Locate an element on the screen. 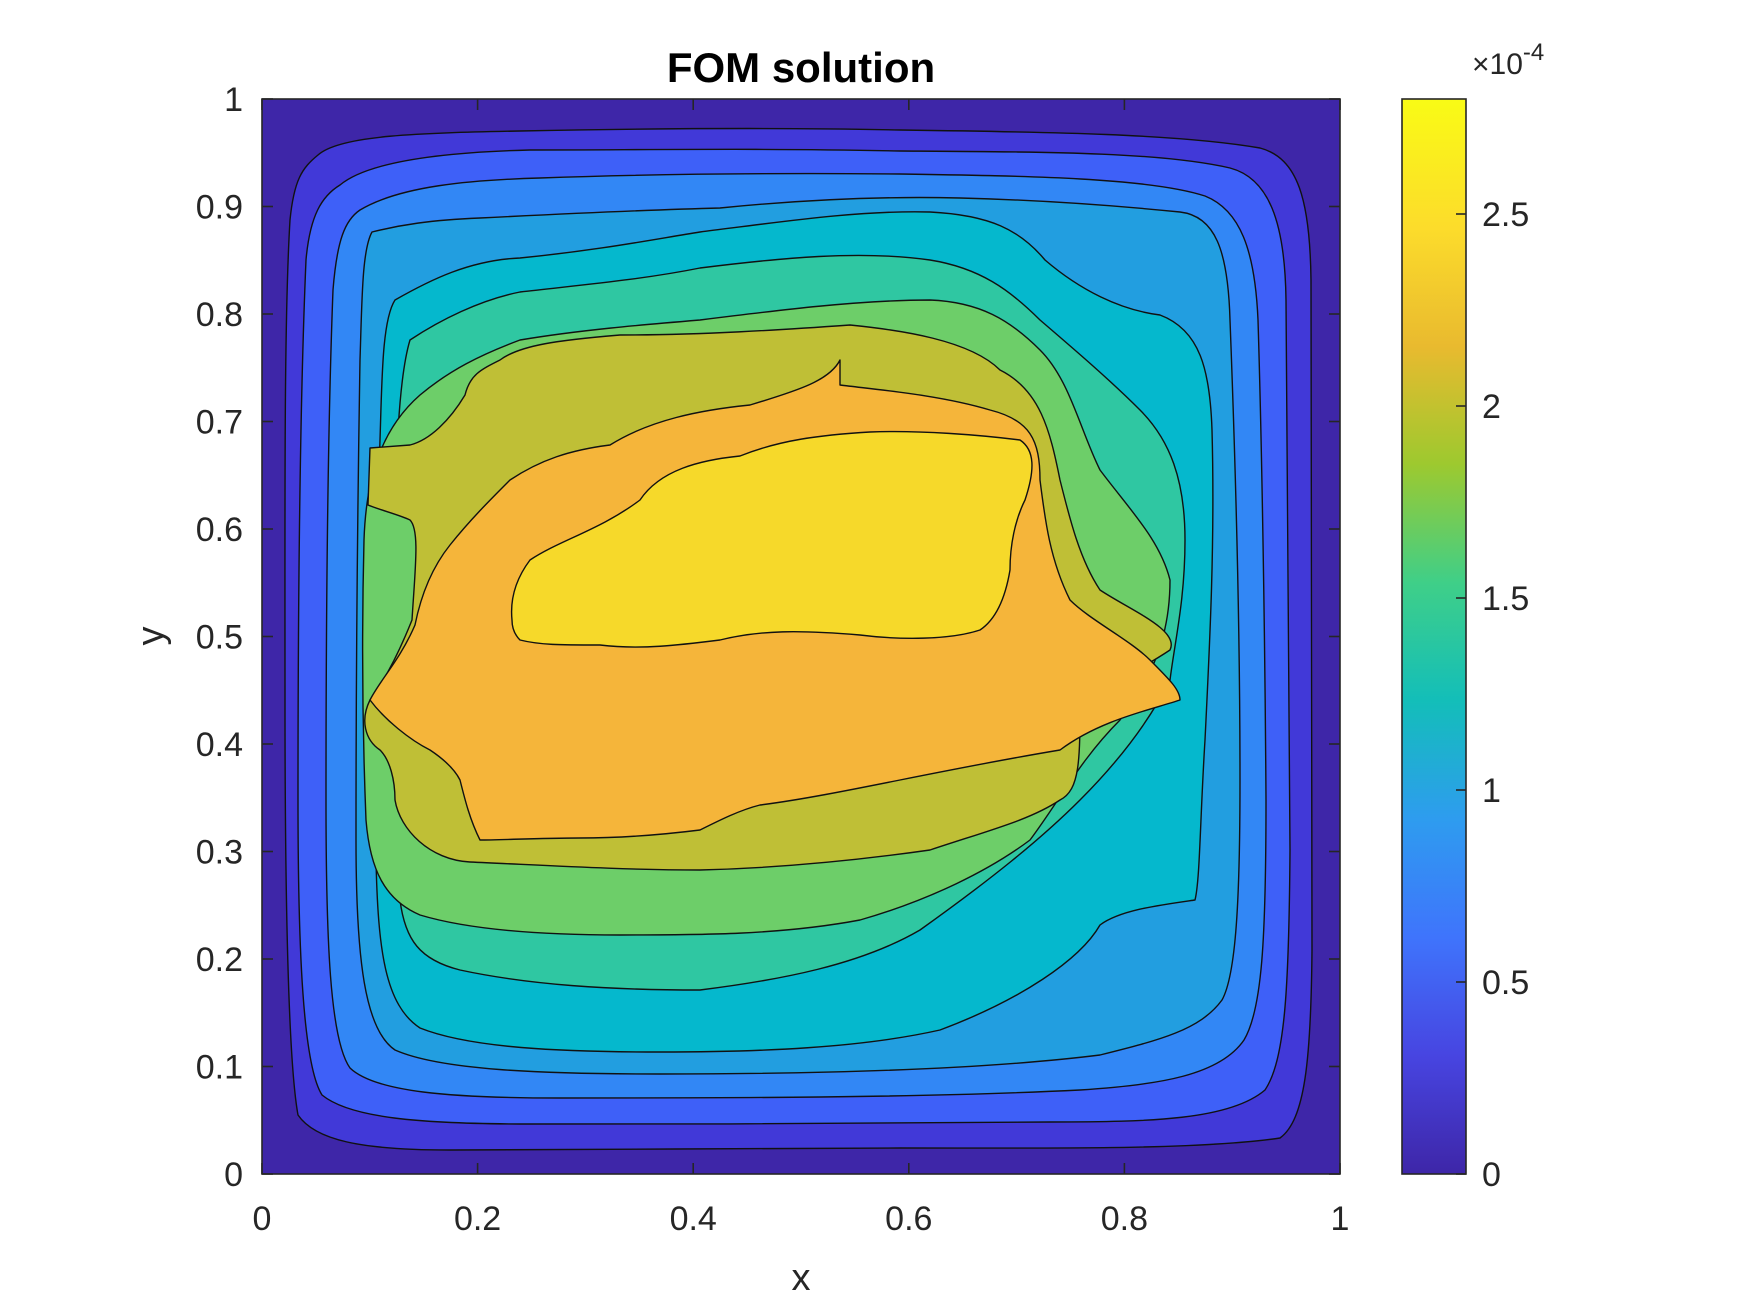 This screenshot has width=1750, height=1313. y-axis-label: y is located at coordinates (151, 636).